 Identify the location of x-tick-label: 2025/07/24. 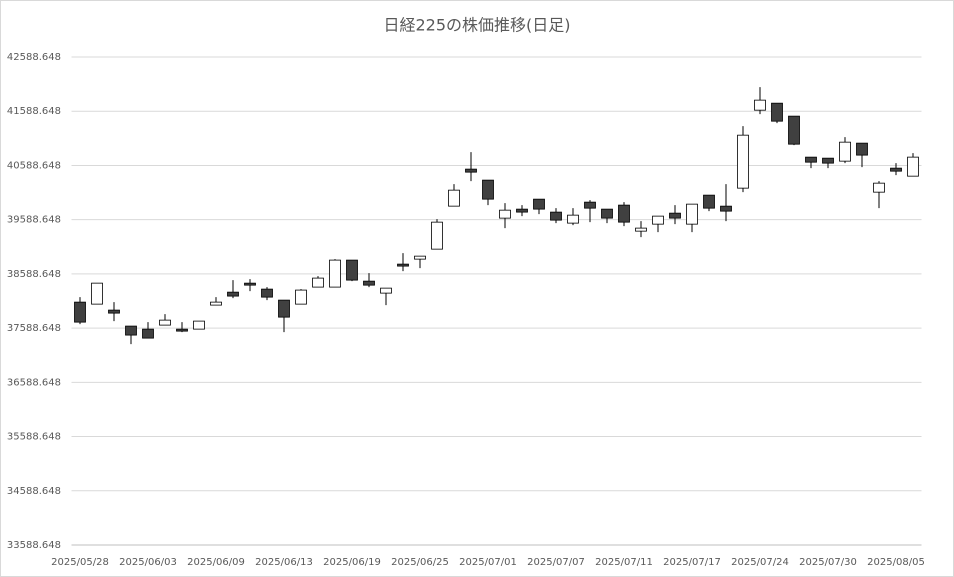
(760, 562).